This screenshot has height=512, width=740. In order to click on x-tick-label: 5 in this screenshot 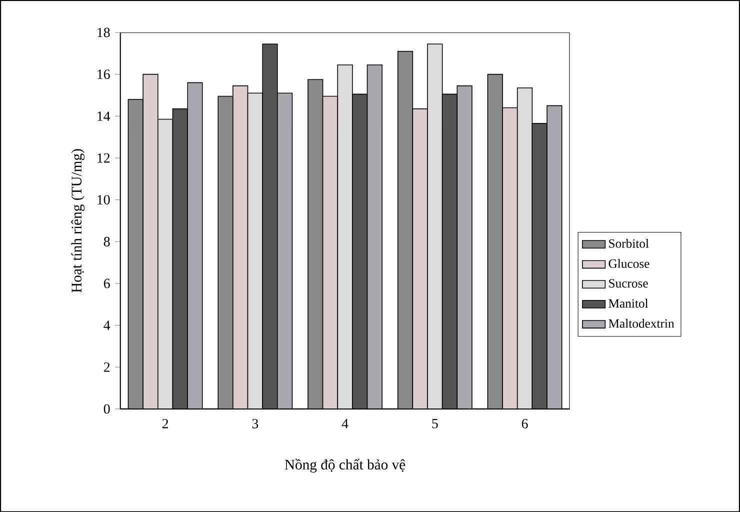, I will do `click(435, 423)`.